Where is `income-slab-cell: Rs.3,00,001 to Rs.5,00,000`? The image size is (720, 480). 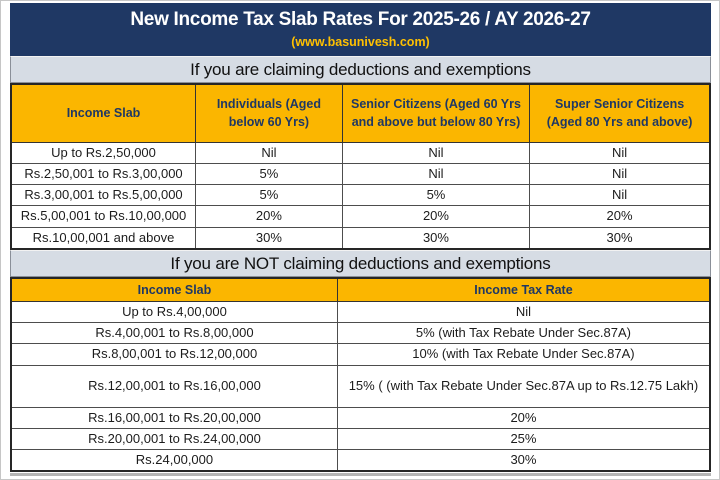 income-slab-cell: Rs.3,00,001 to Rs.5,00,000 is located at coordinates (103, 195).